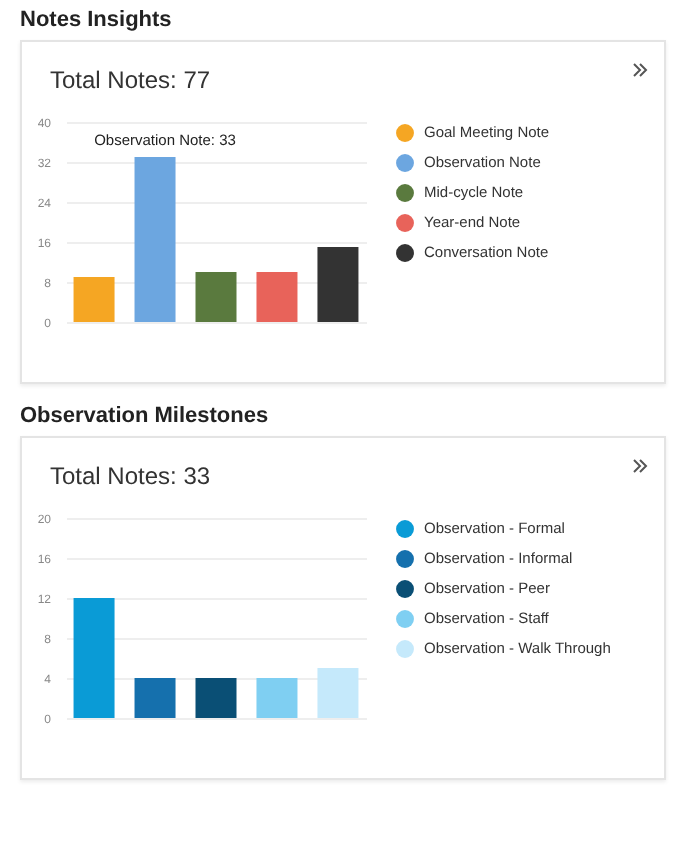 Image resolution: width=686 pixels, height=844 pixels. What do you see at coordinates (130, 476) in the screenshot?
I see `chart-subtitle: Total Notes: 33` at bounding box center [130, 476].